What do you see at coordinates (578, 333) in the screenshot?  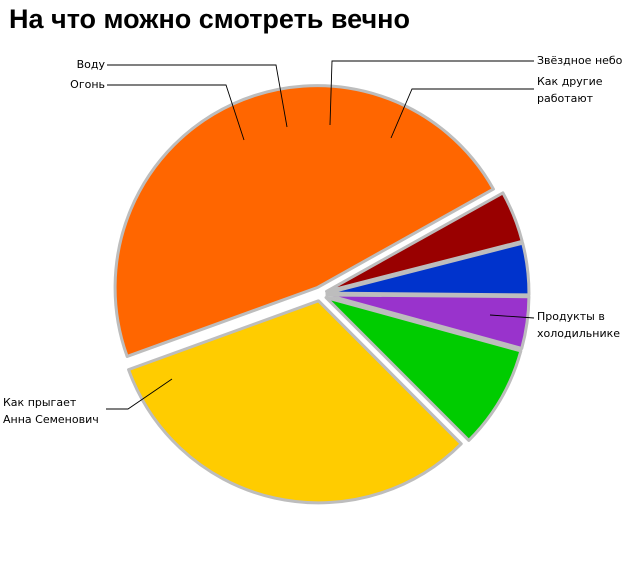 I see `slice-label-line: холодильнике` at bounding box center [578, 333].